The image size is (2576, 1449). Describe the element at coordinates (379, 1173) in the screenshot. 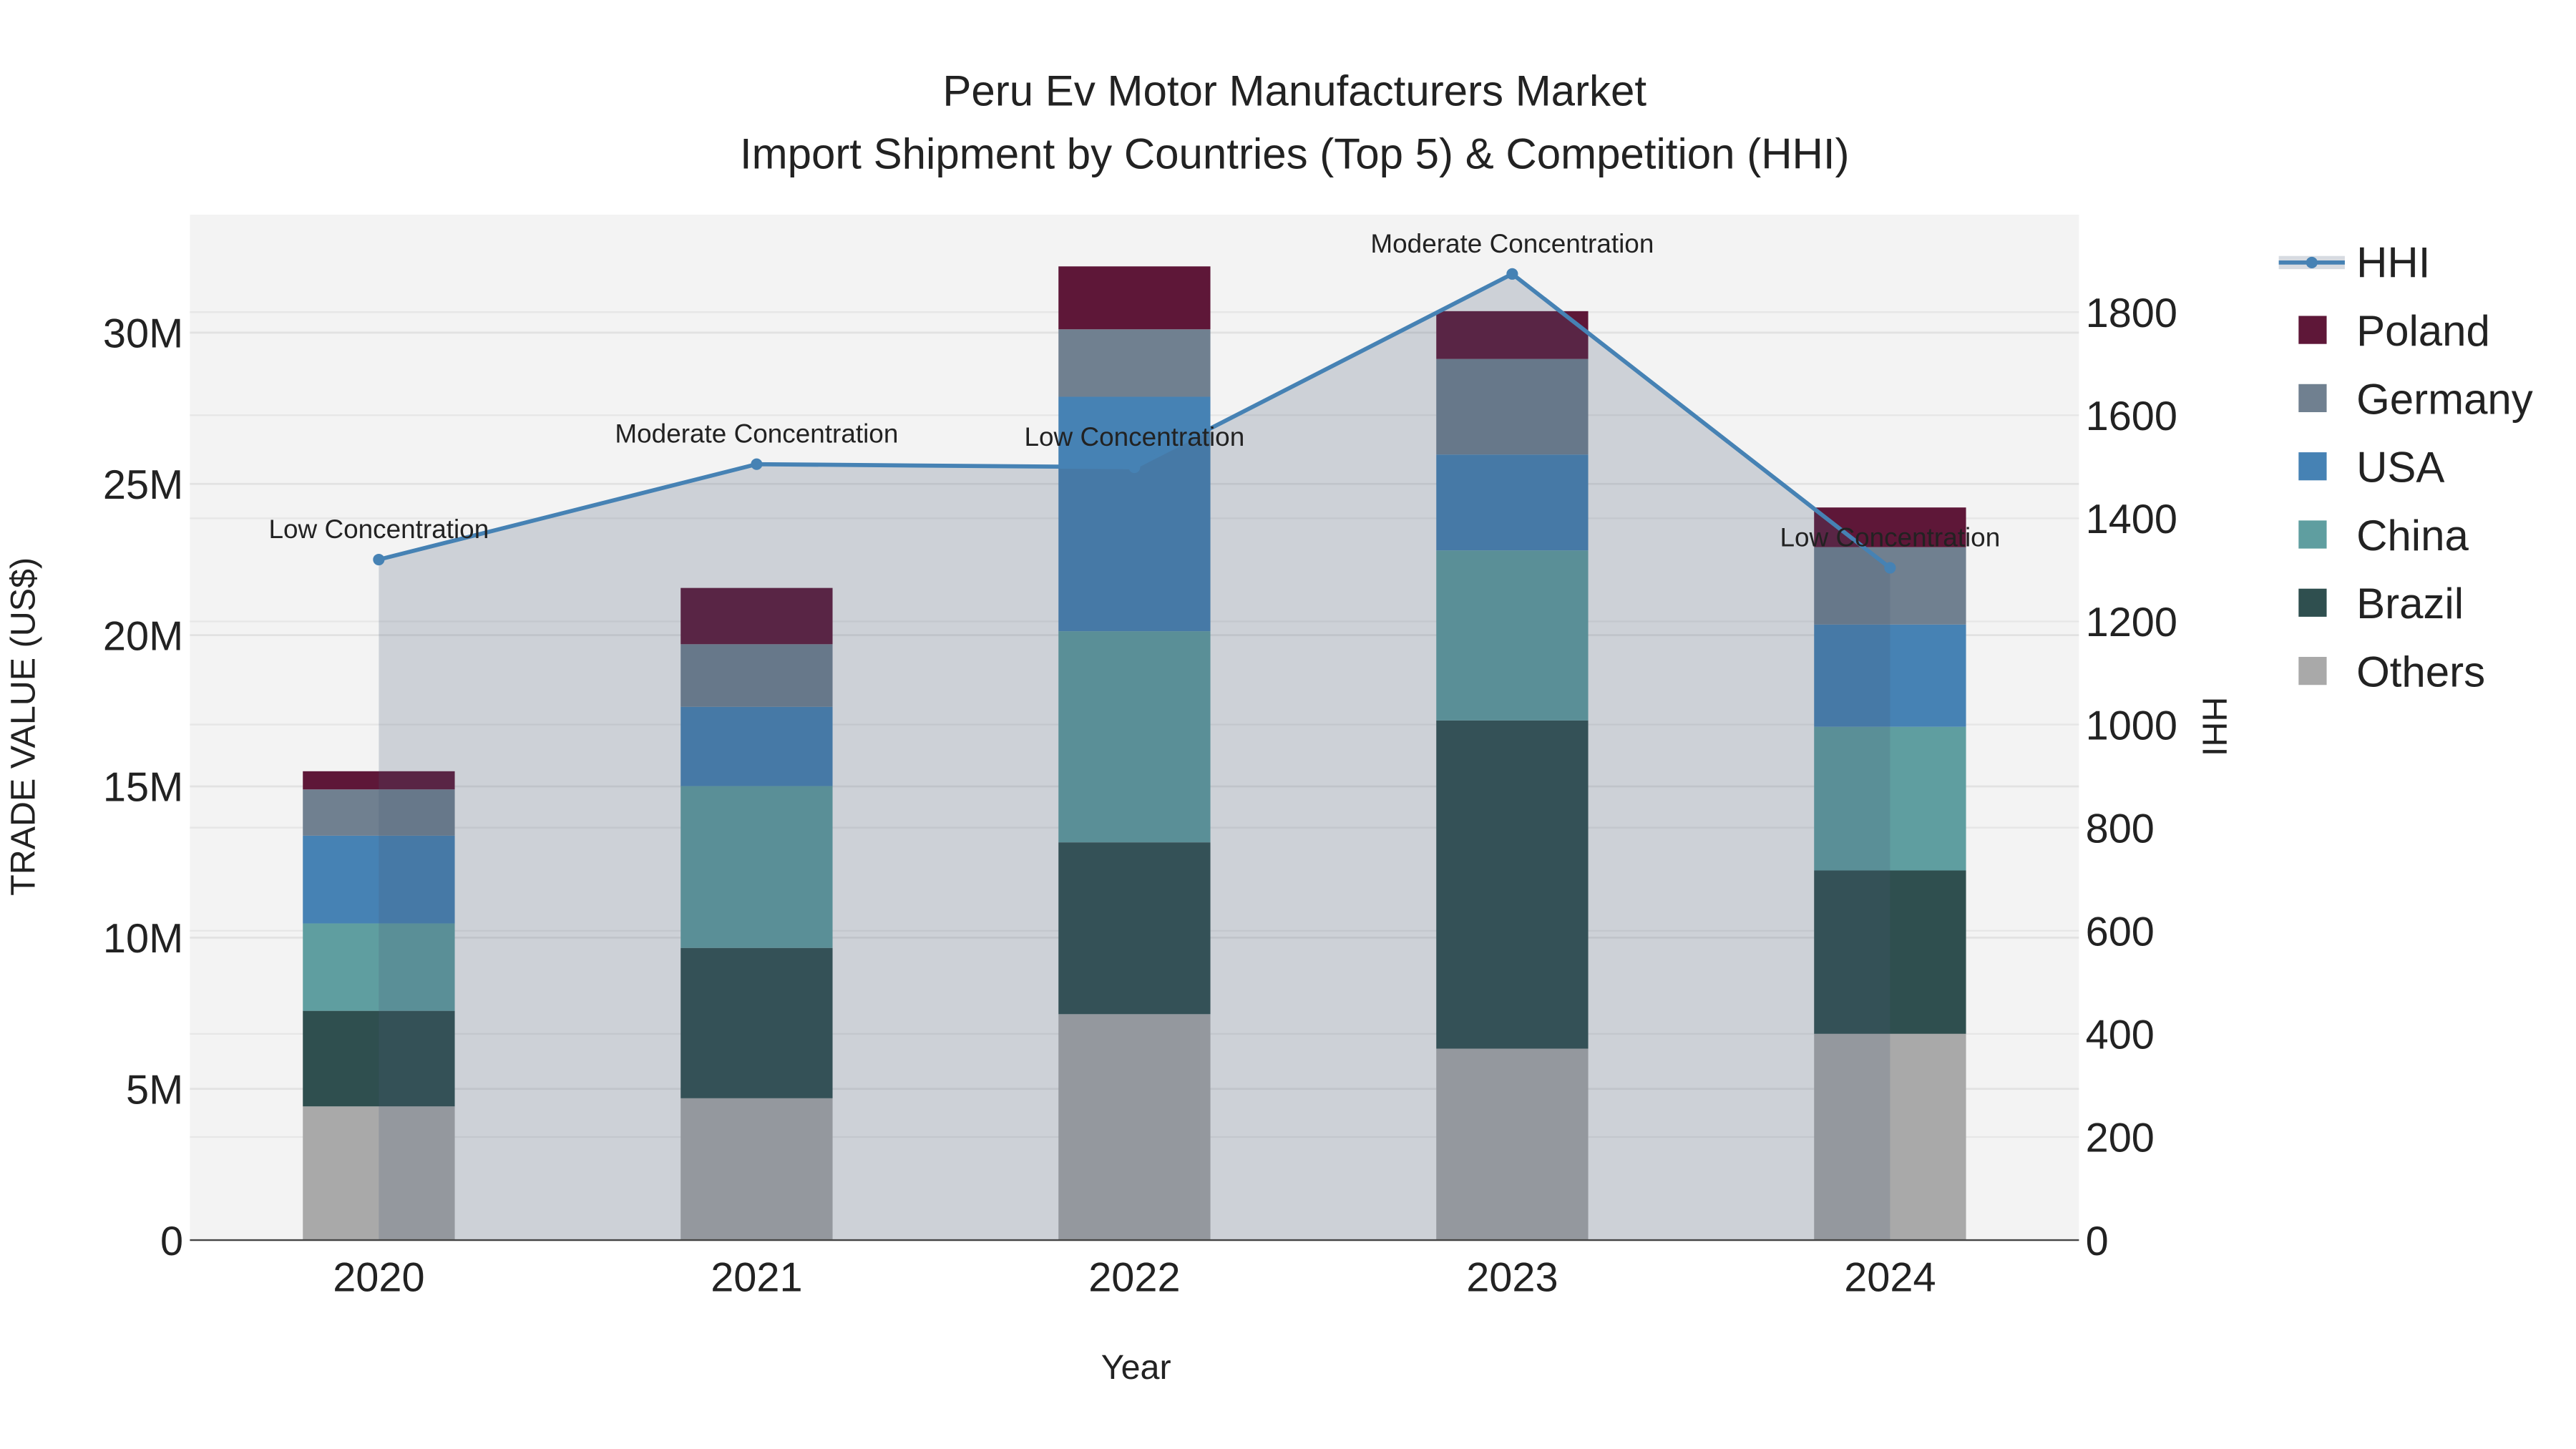

I see `bar-others-2020` at that location.